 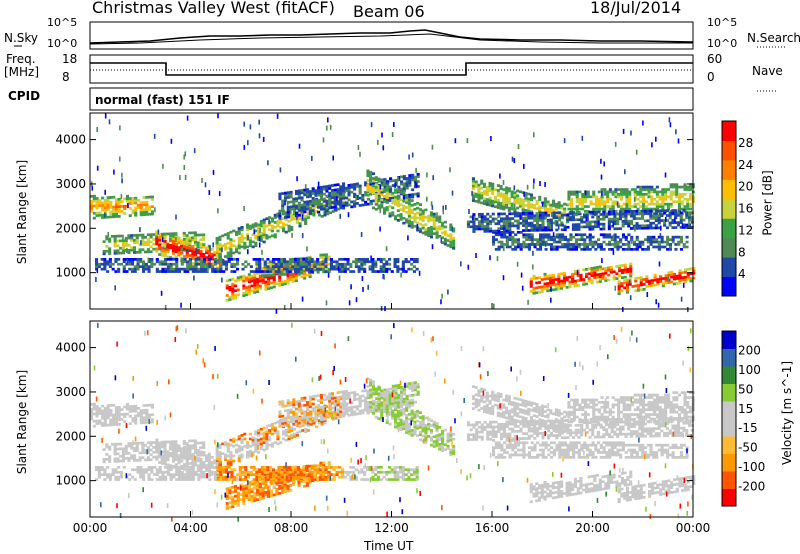 What do you see at coordinates (412, 222) in the screenshot?
I see `power-cell-1990` at bounding box center [412, 222].